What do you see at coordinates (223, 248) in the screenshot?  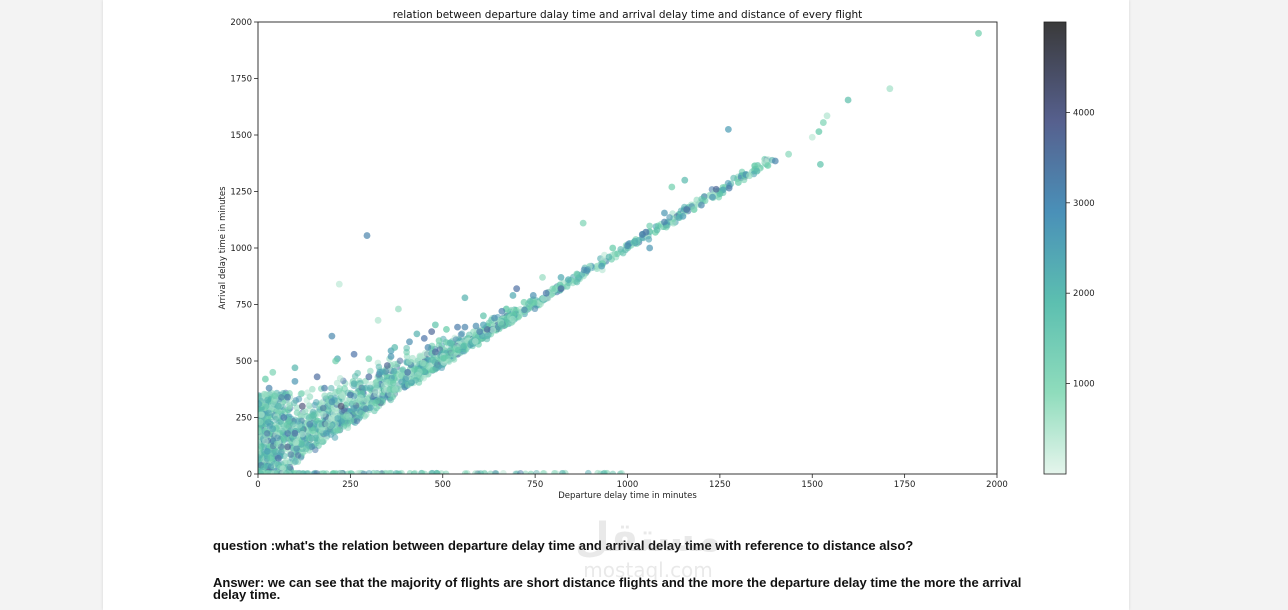 I see `y-axis-label: Arrival delay time in minutes` at bounding box center [223, 248].